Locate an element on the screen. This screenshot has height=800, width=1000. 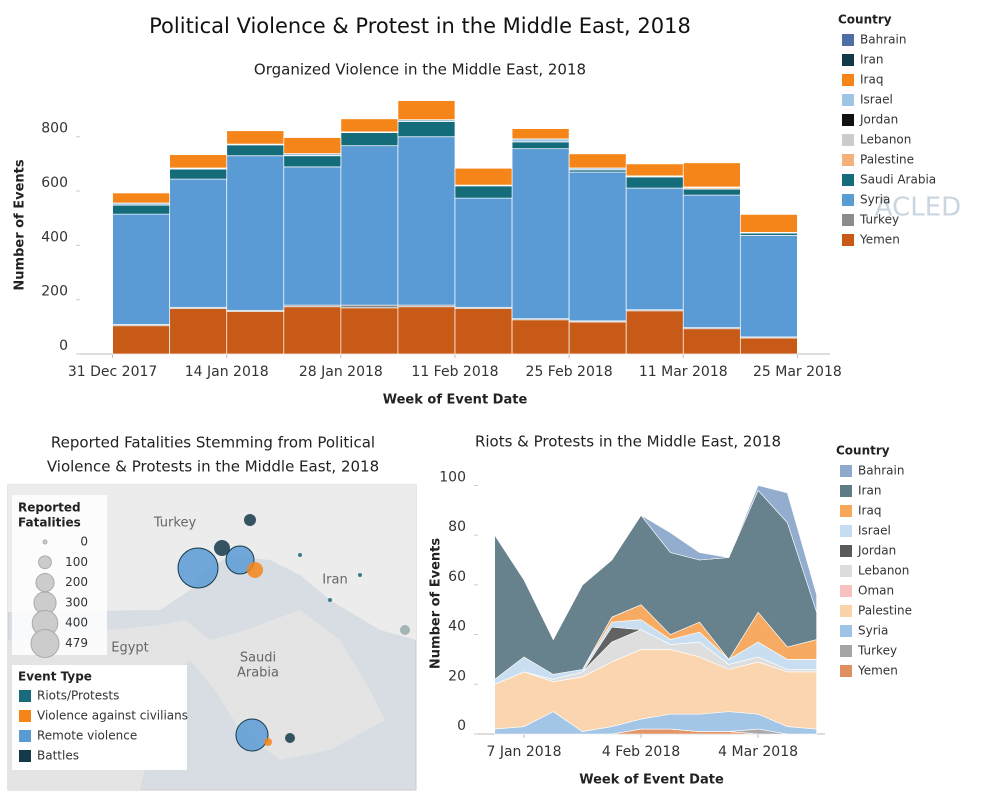
legend-label: Oman is located at coordinates (876, 591).